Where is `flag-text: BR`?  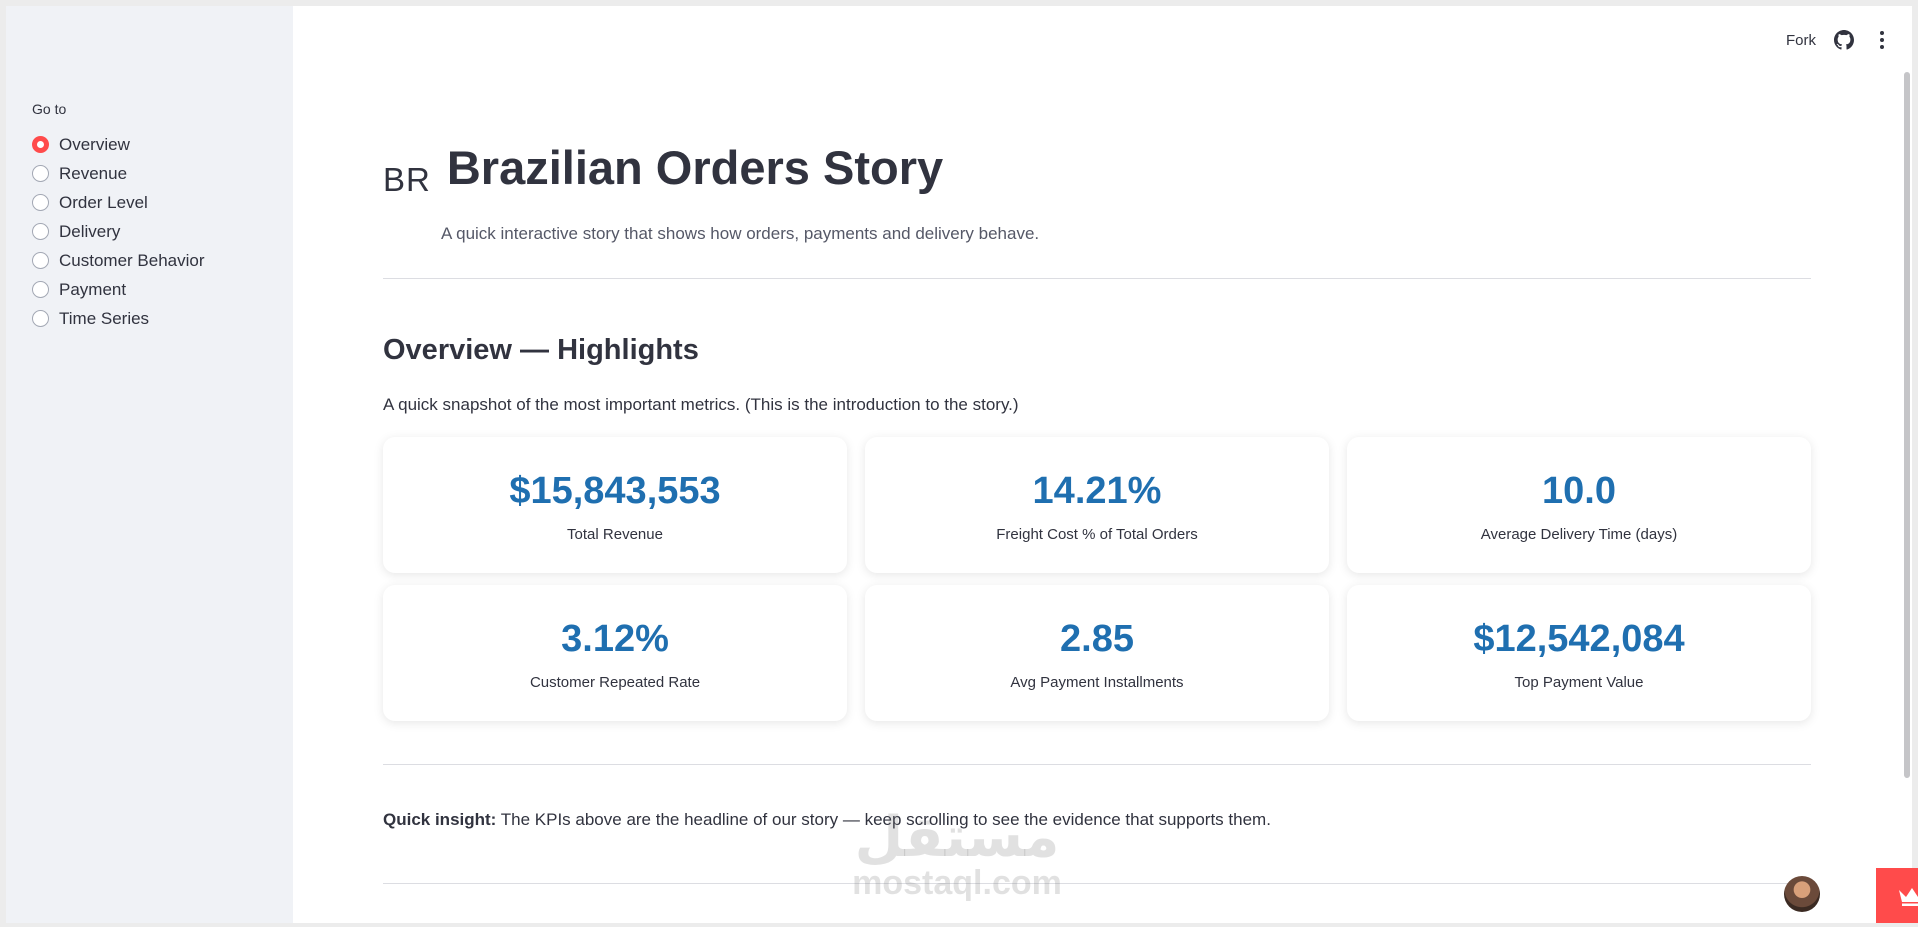
flag-text: BR is located at coordinates (407, 179).